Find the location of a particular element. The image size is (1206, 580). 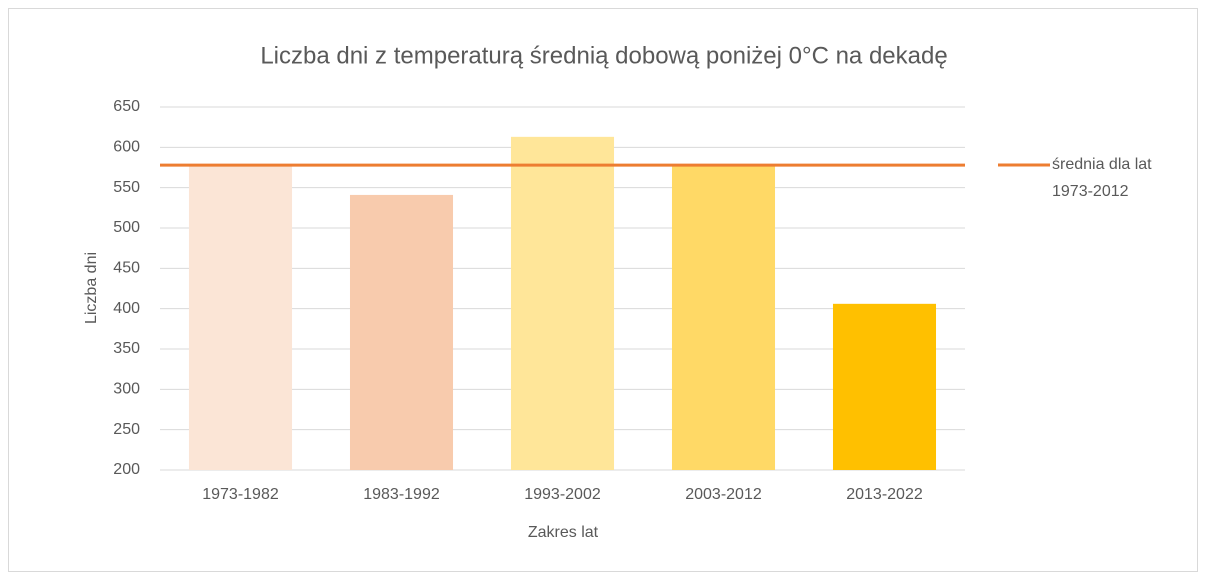

y-tick-label: 400 is located at coordinates (126, 308).